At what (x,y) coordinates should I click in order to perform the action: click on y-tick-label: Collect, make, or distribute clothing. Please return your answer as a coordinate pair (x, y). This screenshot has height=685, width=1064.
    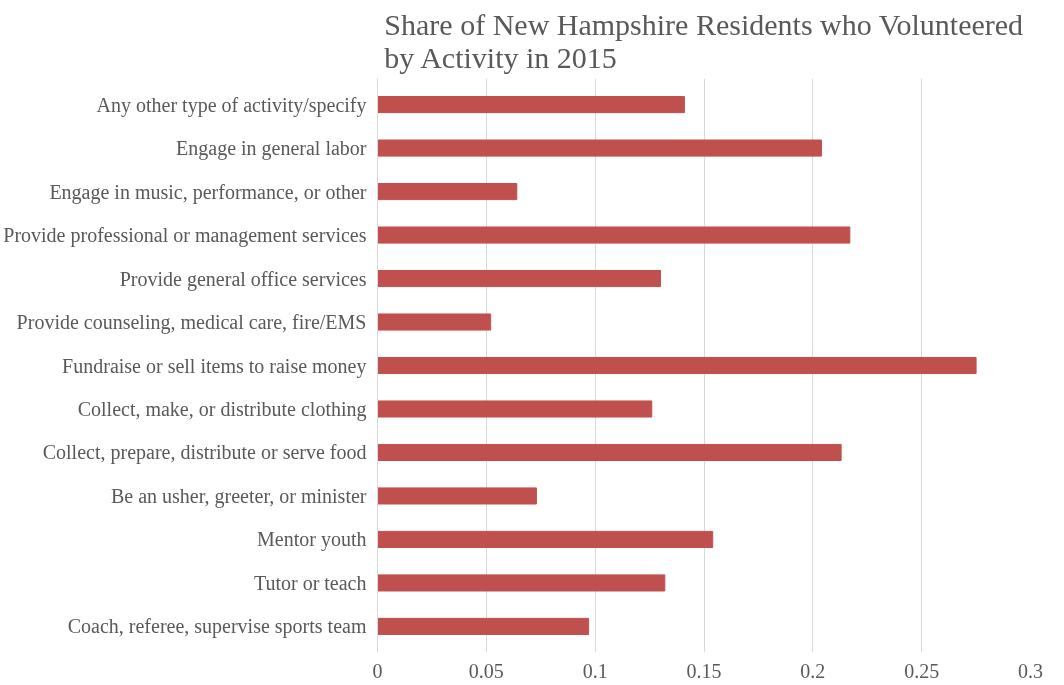
    Looking at the image, I should click on (222, 409).